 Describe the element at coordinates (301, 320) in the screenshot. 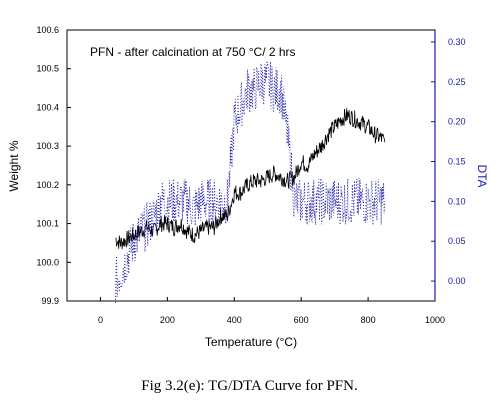

I see `x-tick-label-3: 600` at that location.